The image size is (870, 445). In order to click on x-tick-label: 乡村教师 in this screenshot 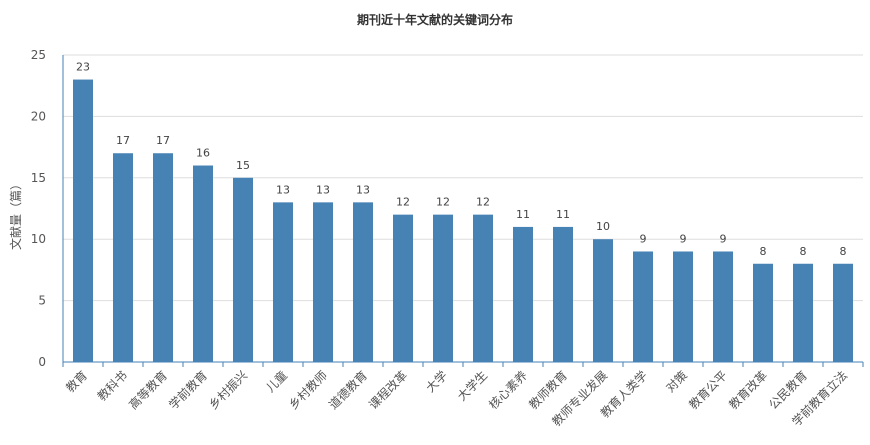, I will do `click(308, 390)`.